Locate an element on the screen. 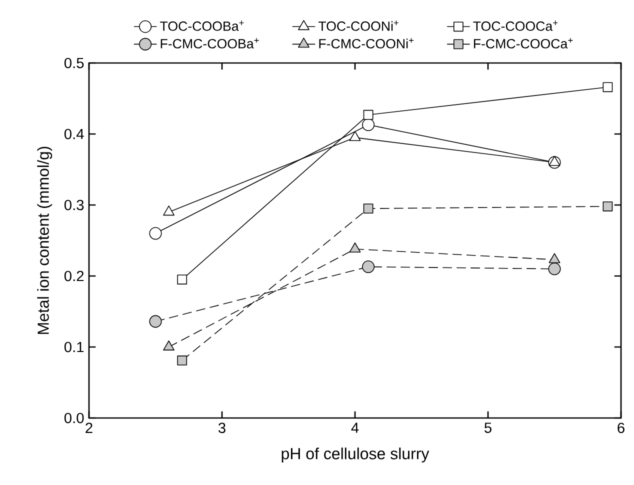 The image size is (634, 485). legend-label: TOC-COONi$^{+}$ is located at coordinates (358, 25).